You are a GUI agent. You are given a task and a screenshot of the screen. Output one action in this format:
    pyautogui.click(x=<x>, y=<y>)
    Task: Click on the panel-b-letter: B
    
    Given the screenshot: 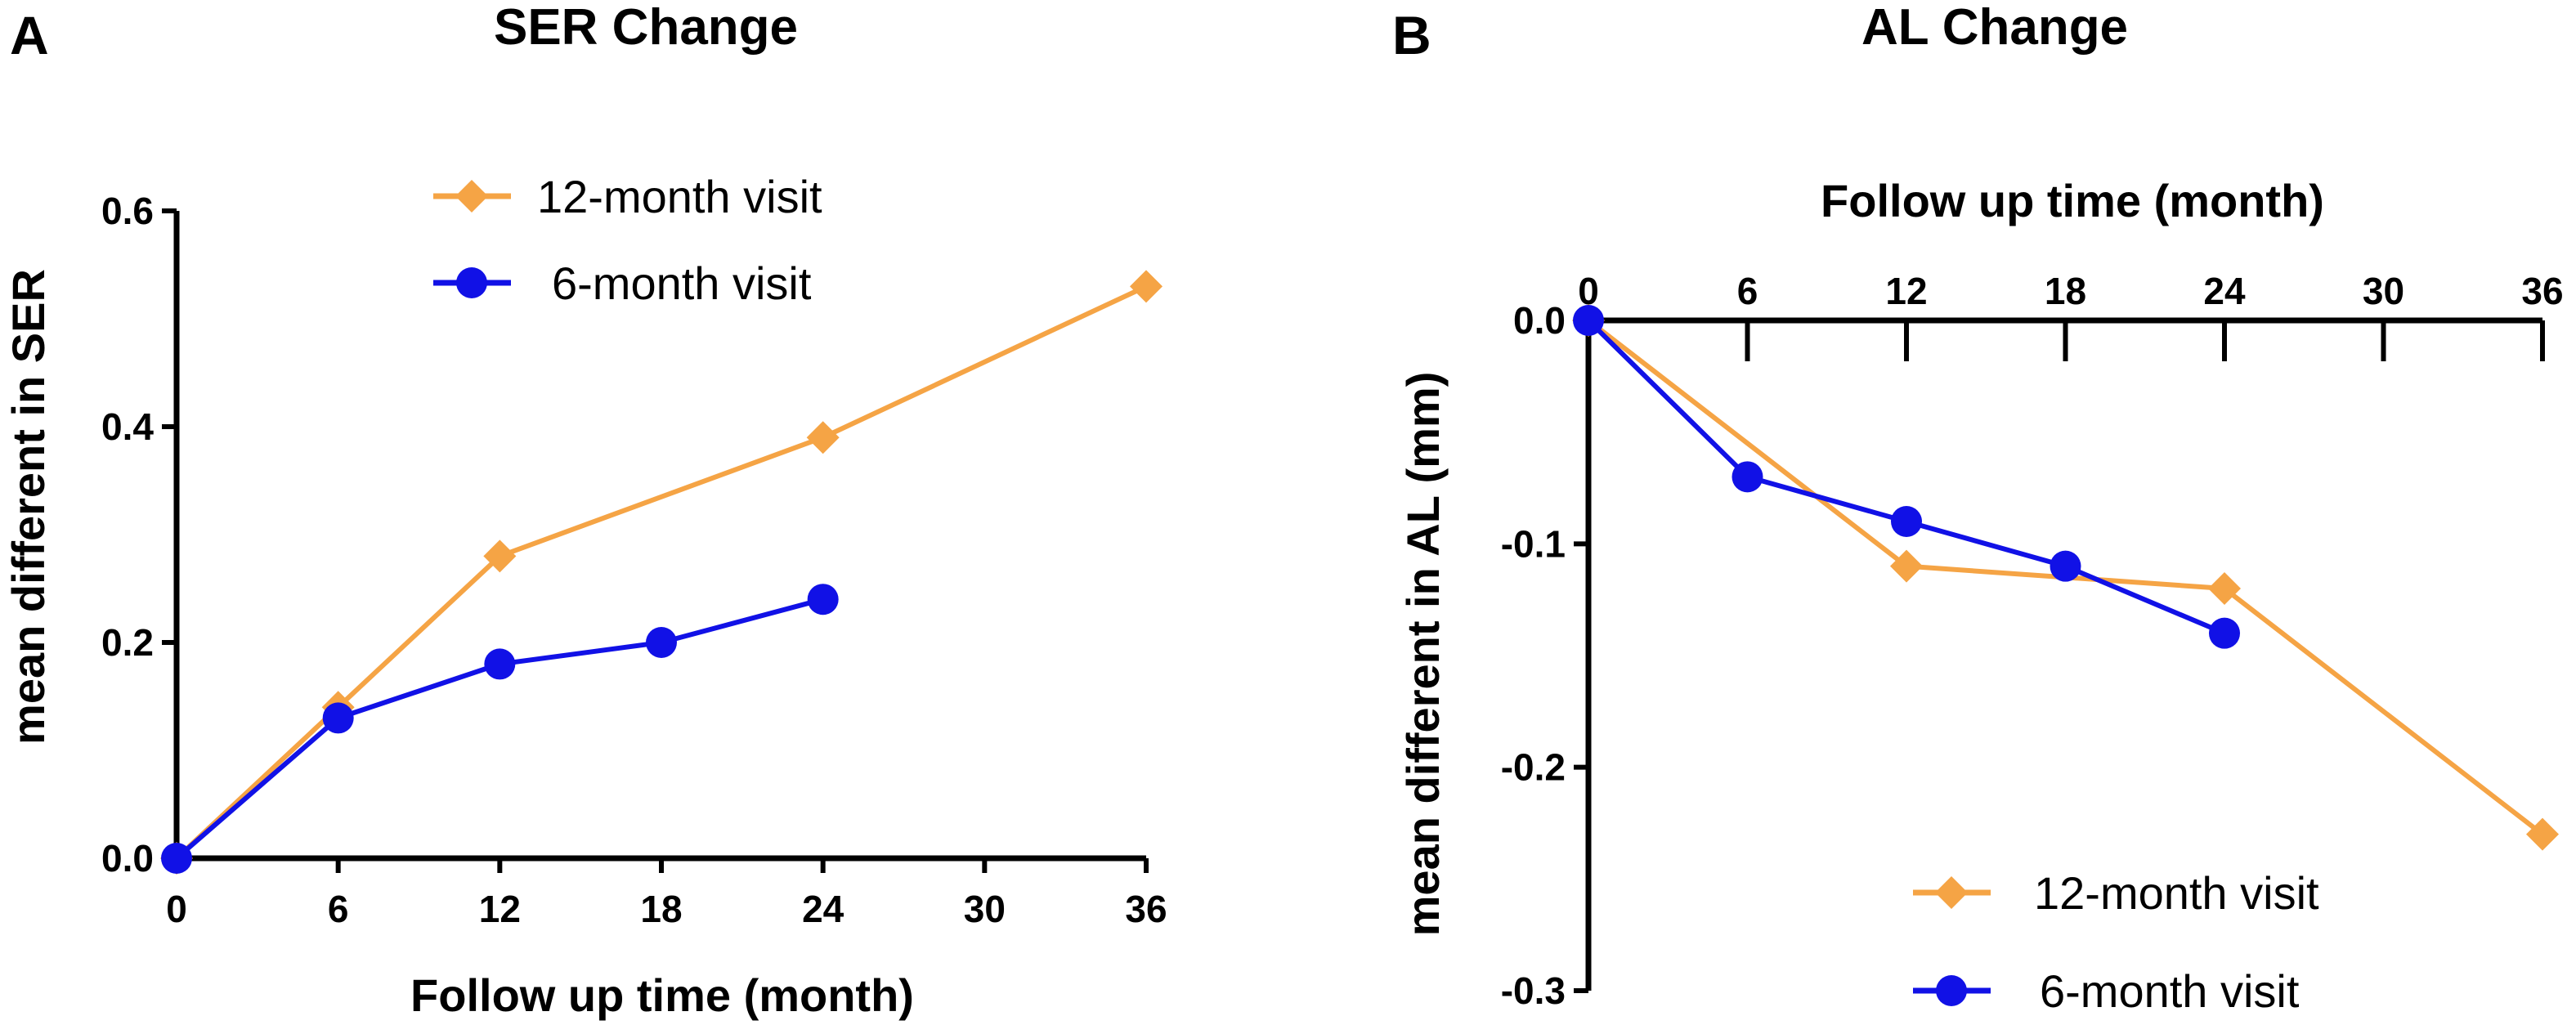 What is the action you would take?
    pyautogui.click(x=1412, y=35)
    